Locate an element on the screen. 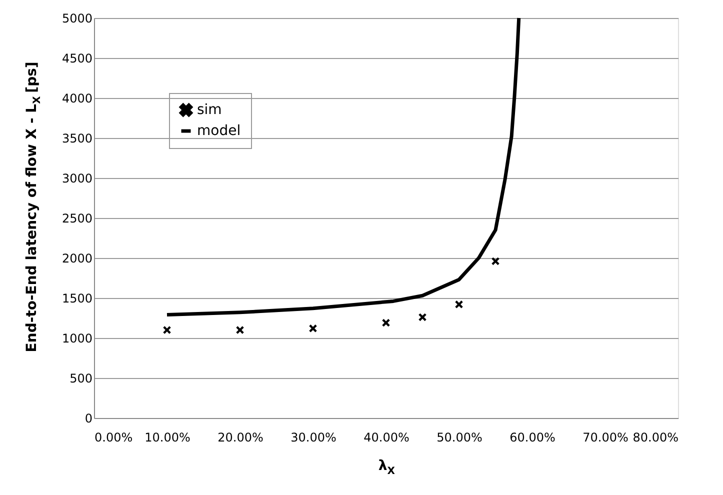 This screenshot has width=723, height=495. y-tick-label: 0 is located at coordinates (88, 419).